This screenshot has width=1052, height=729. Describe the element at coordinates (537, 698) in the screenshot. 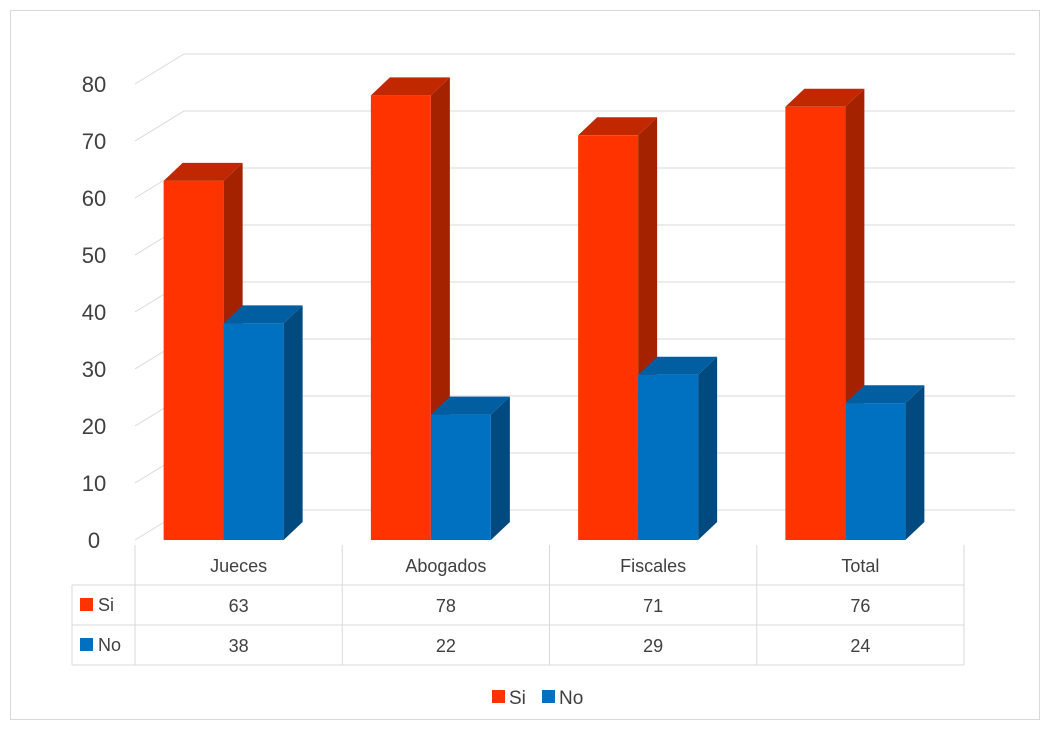

I see `legend: Si No` at that location.